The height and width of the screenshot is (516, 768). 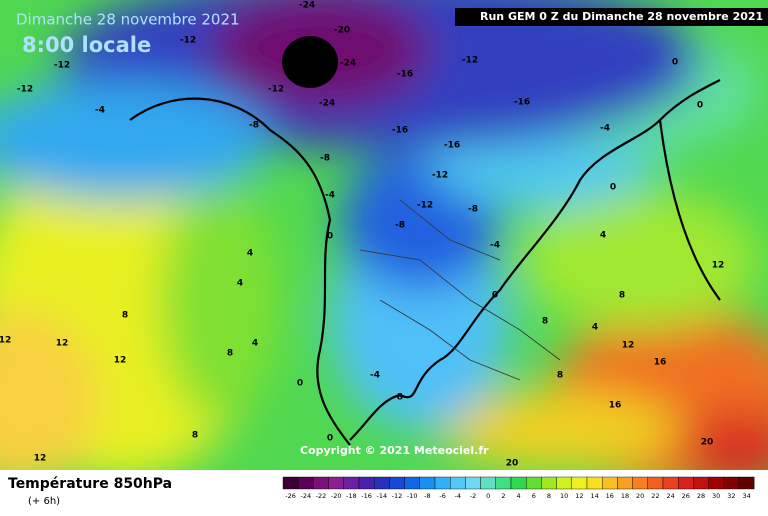 I want to click on scale-label: -10, so click(x=412, y=496).